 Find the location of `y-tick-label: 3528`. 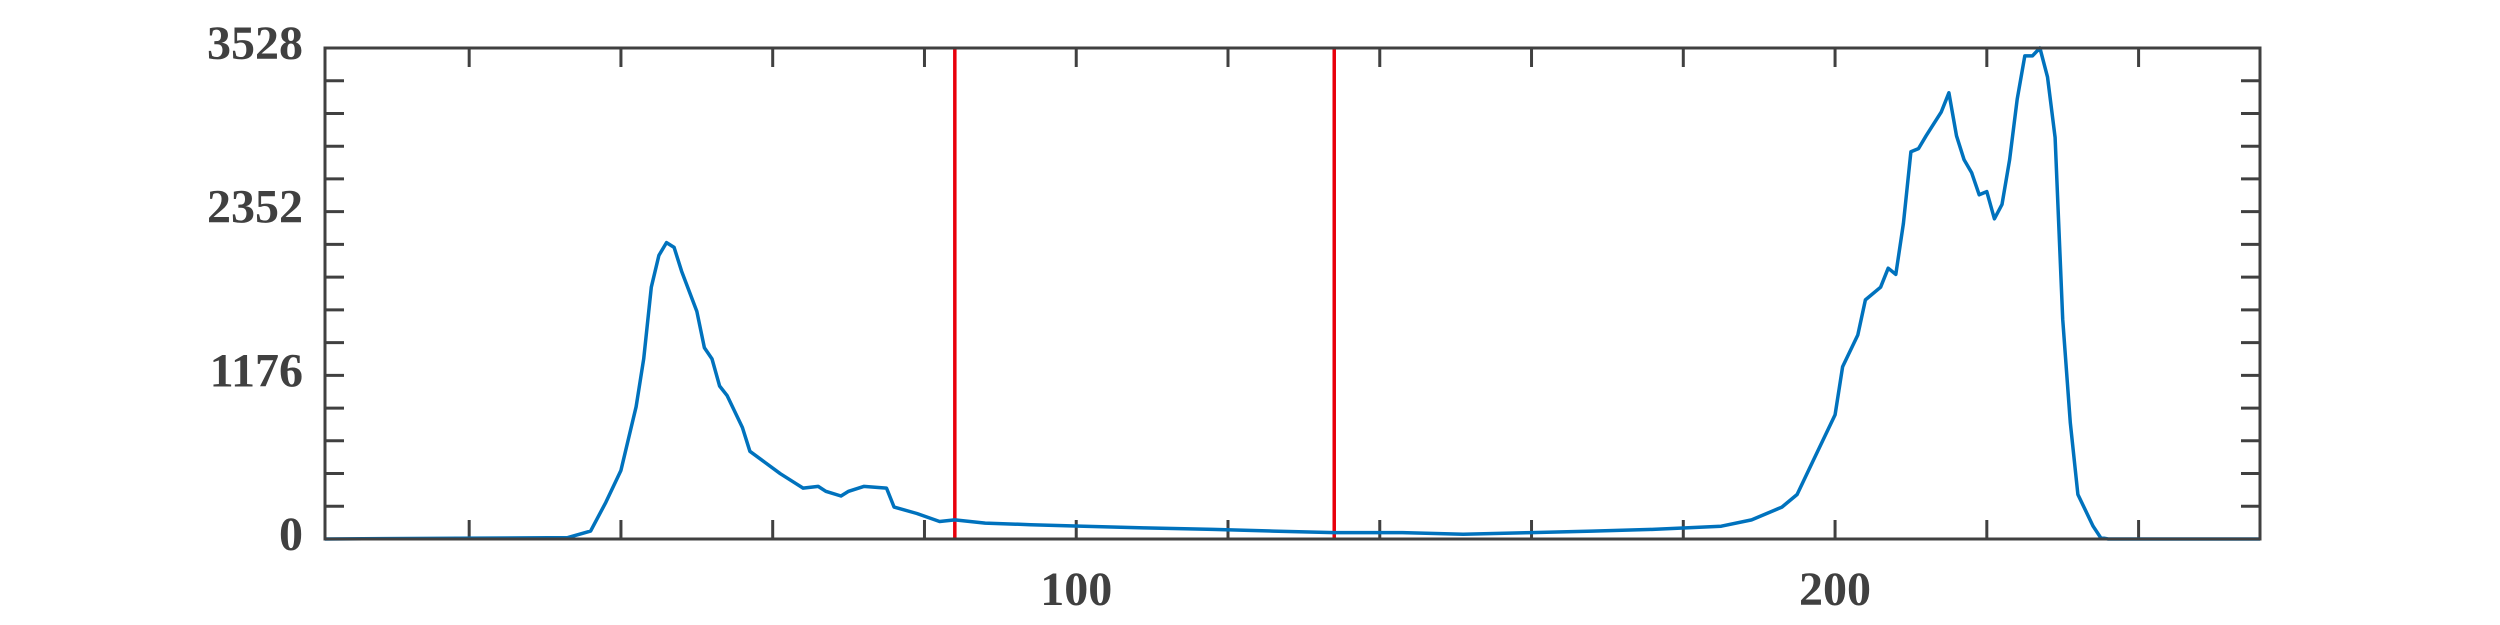

y-tick-label: 3528 is located at coordinates (255, 43).